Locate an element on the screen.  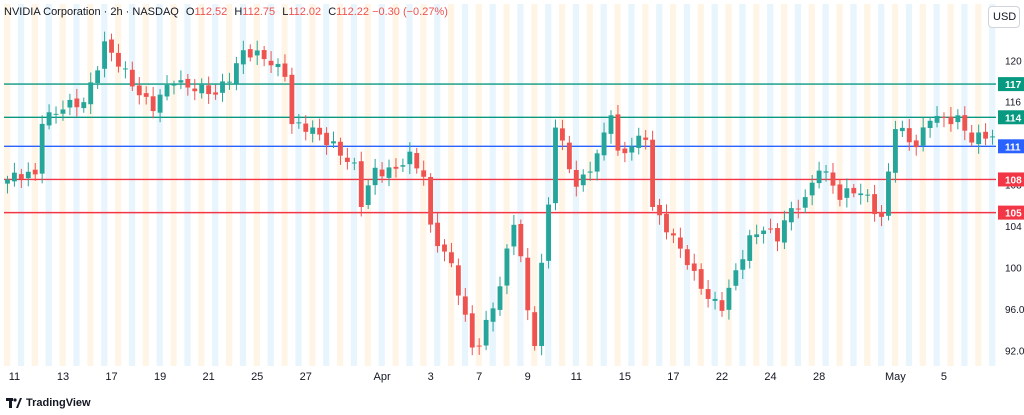
x-tick-label: 17 is located at coordinates (673, 377).